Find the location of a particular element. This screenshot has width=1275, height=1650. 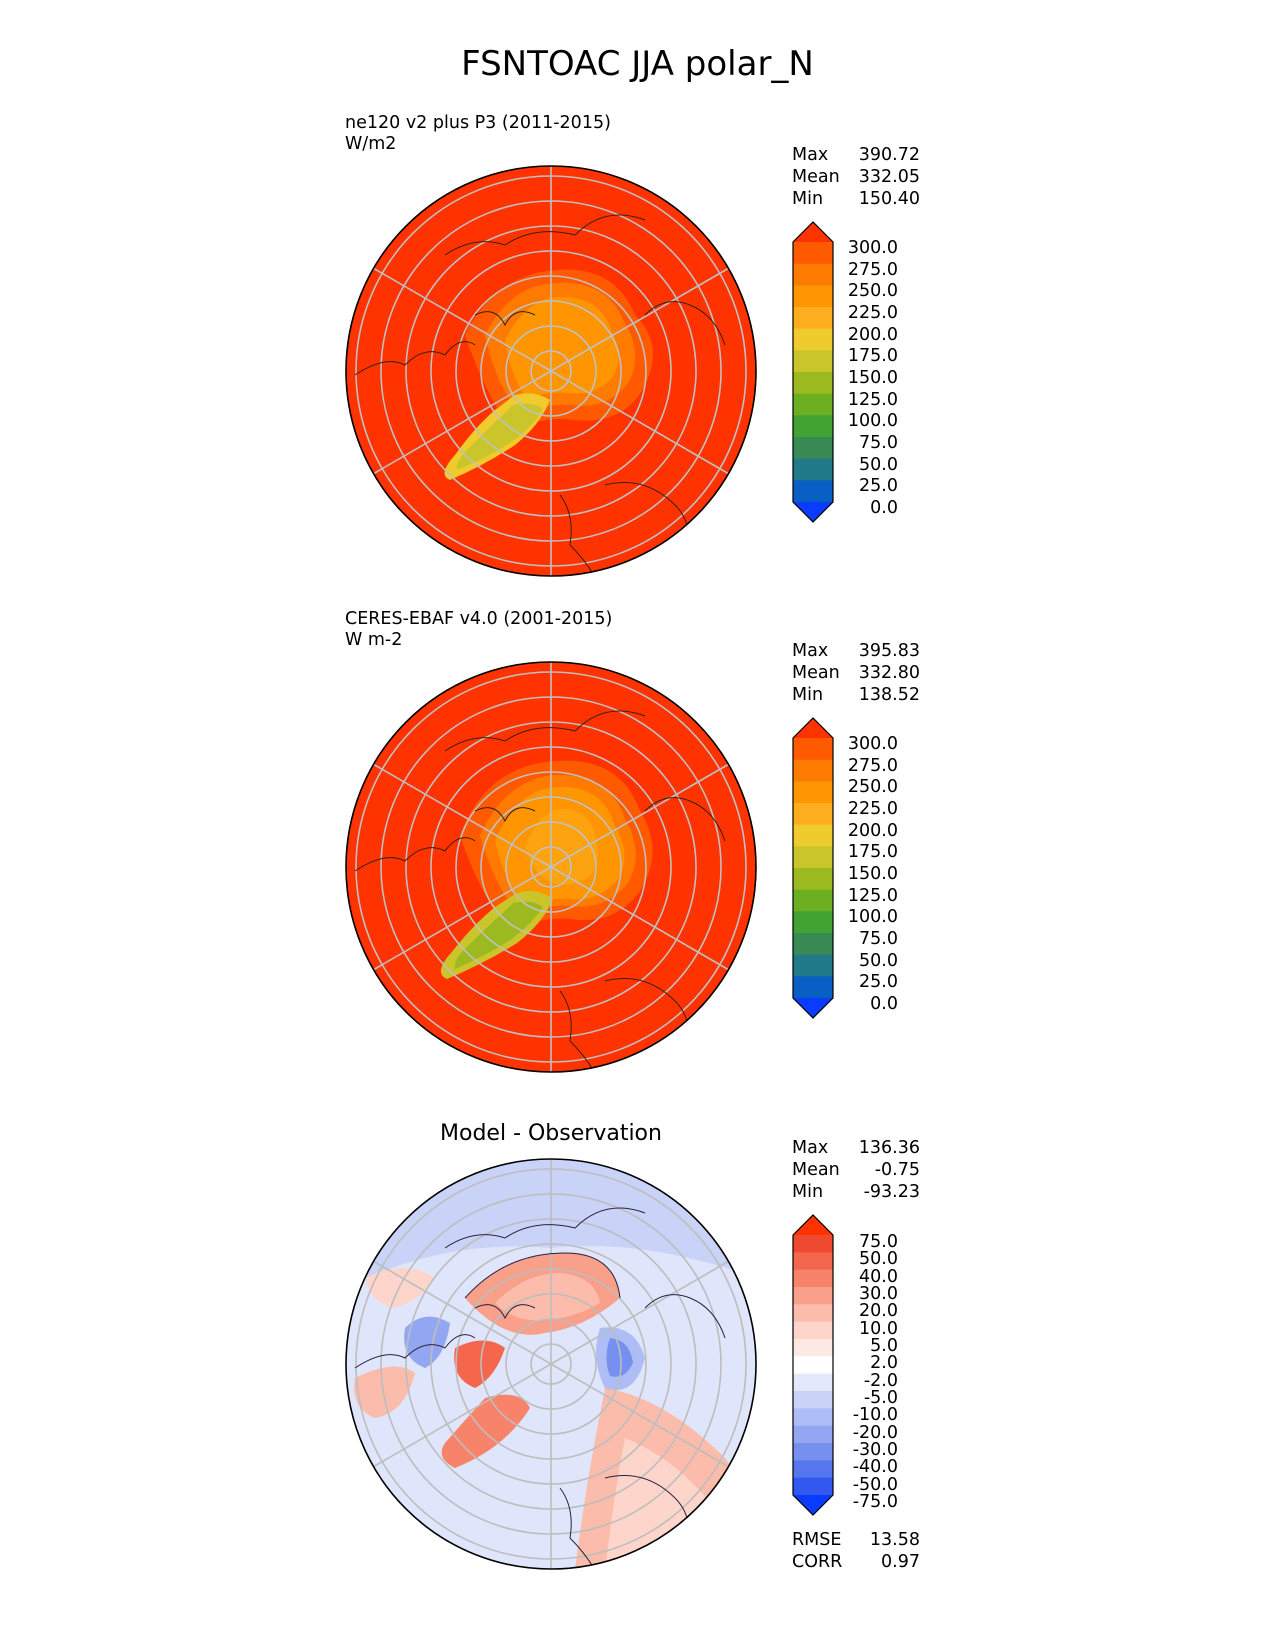

panel-test-map is located at coordinates (551, 371).